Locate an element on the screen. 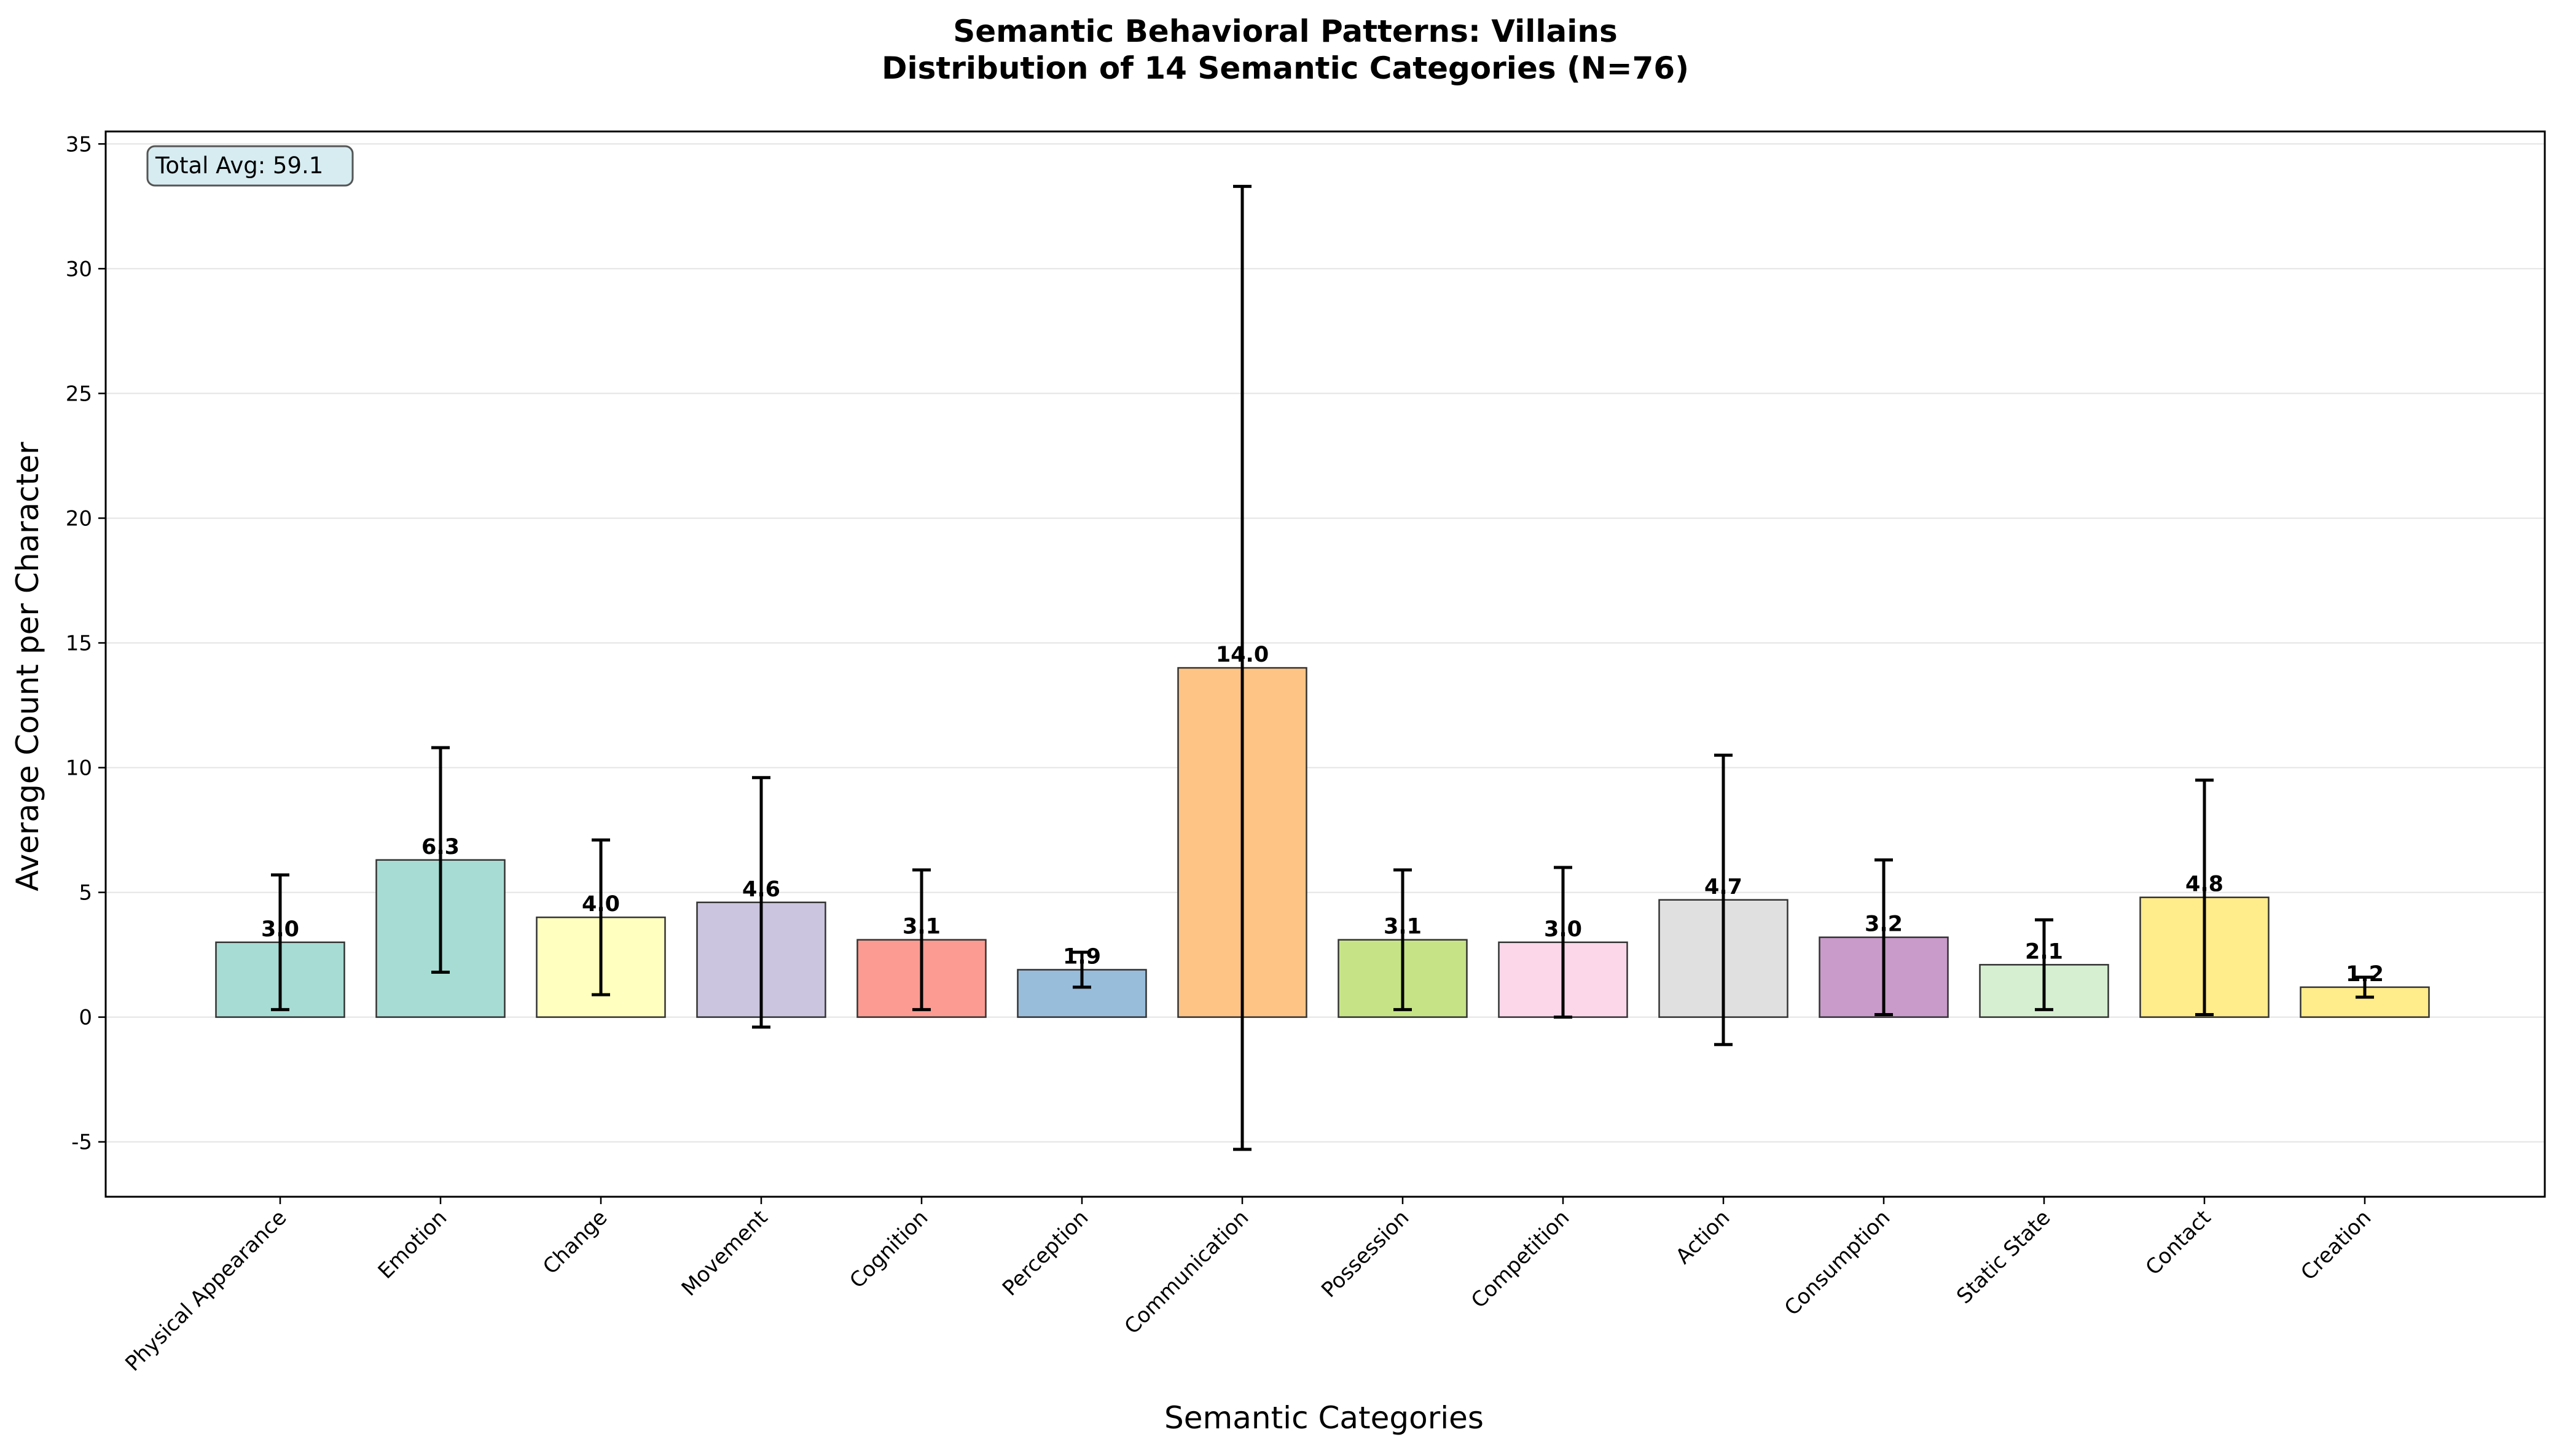 The image size is (2562, 1456). category-label: Cognition is located at coordinates (889, 1249).